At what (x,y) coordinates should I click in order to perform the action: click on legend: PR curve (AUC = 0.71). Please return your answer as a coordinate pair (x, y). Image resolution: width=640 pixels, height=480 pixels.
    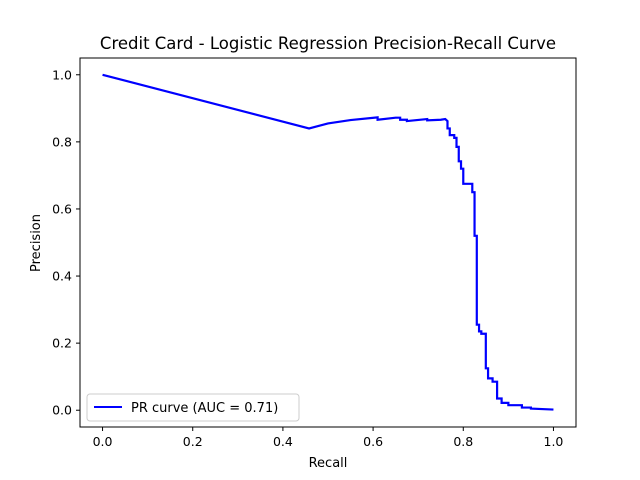
    Looking at the image, I should click on (193, 407).